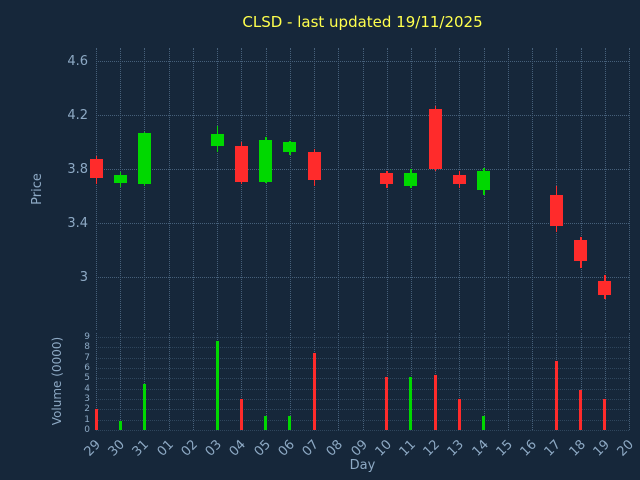  Describe the element at coordinates (77, 170) in the screenshot. I see `price-tick-label: 3.8` at that location.